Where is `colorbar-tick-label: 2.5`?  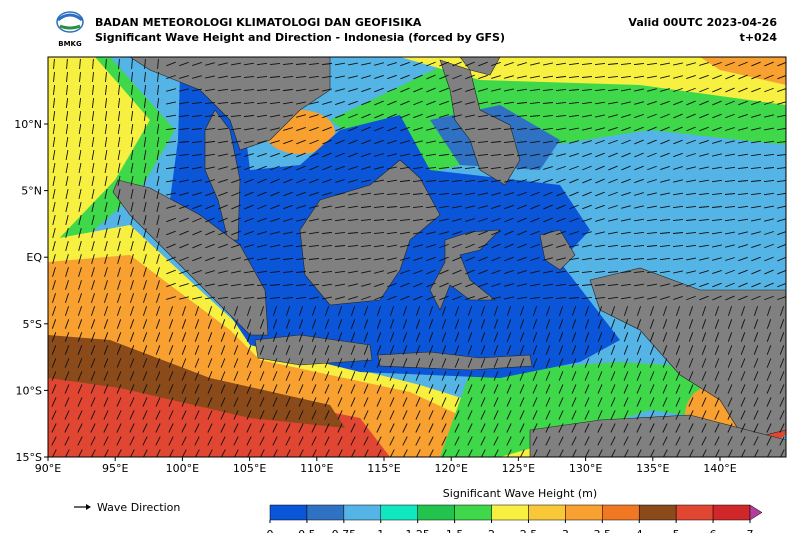
colorbar-tick-label: 2.5 is located at coordinates (529, 530).